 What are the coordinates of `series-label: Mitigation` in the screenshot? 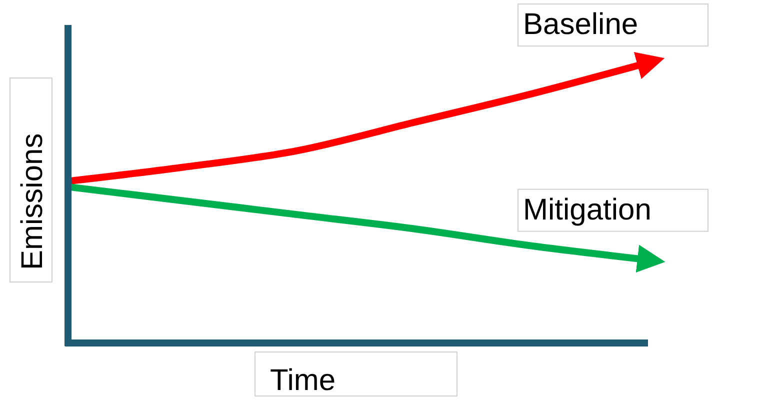 It's located at (587, 209).